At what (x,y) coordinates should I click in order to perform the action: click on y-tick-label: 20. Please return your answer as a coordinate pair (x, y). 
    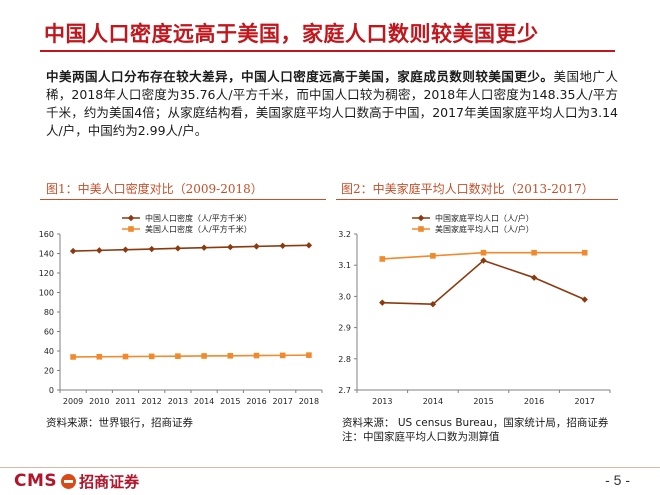
    Looking at the image, I should click on (49, 371).